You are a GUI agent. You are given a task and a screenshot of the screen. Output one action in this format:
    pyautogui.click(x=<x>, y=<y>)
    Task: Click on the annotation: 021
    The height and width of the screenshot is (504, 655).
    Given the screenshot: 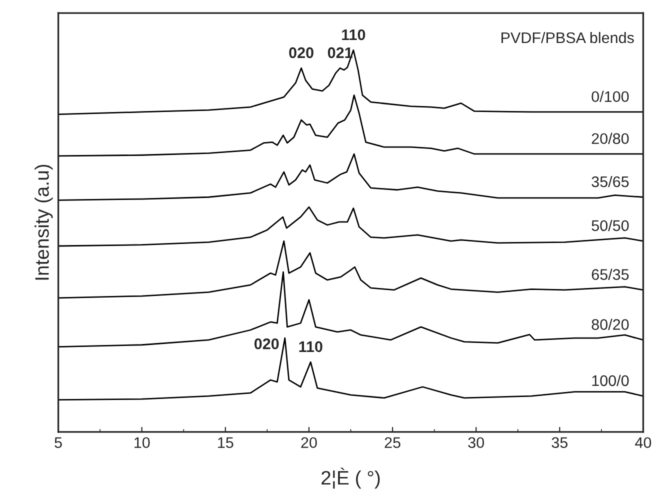 What is the action you would take?
    pyautogui.click(x=340, y=52)
    